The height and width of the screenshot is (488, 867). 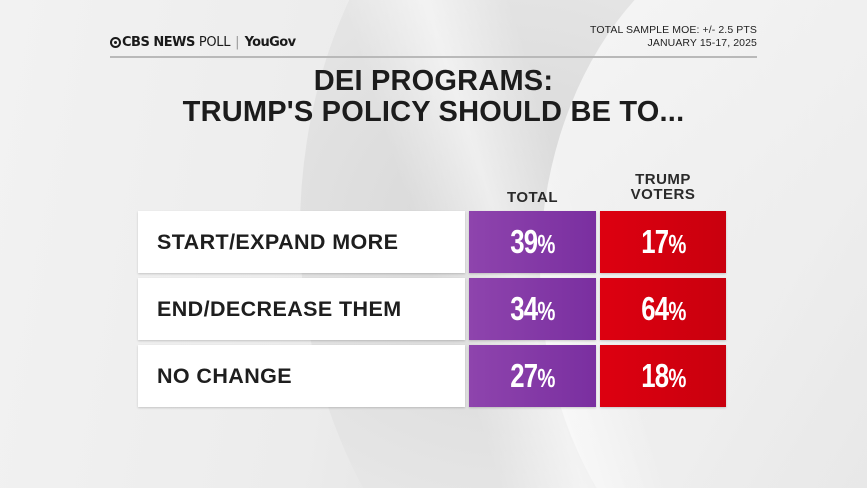 I want to click on trump-voters-value-cell: 64%, so click(x=663, y=309).